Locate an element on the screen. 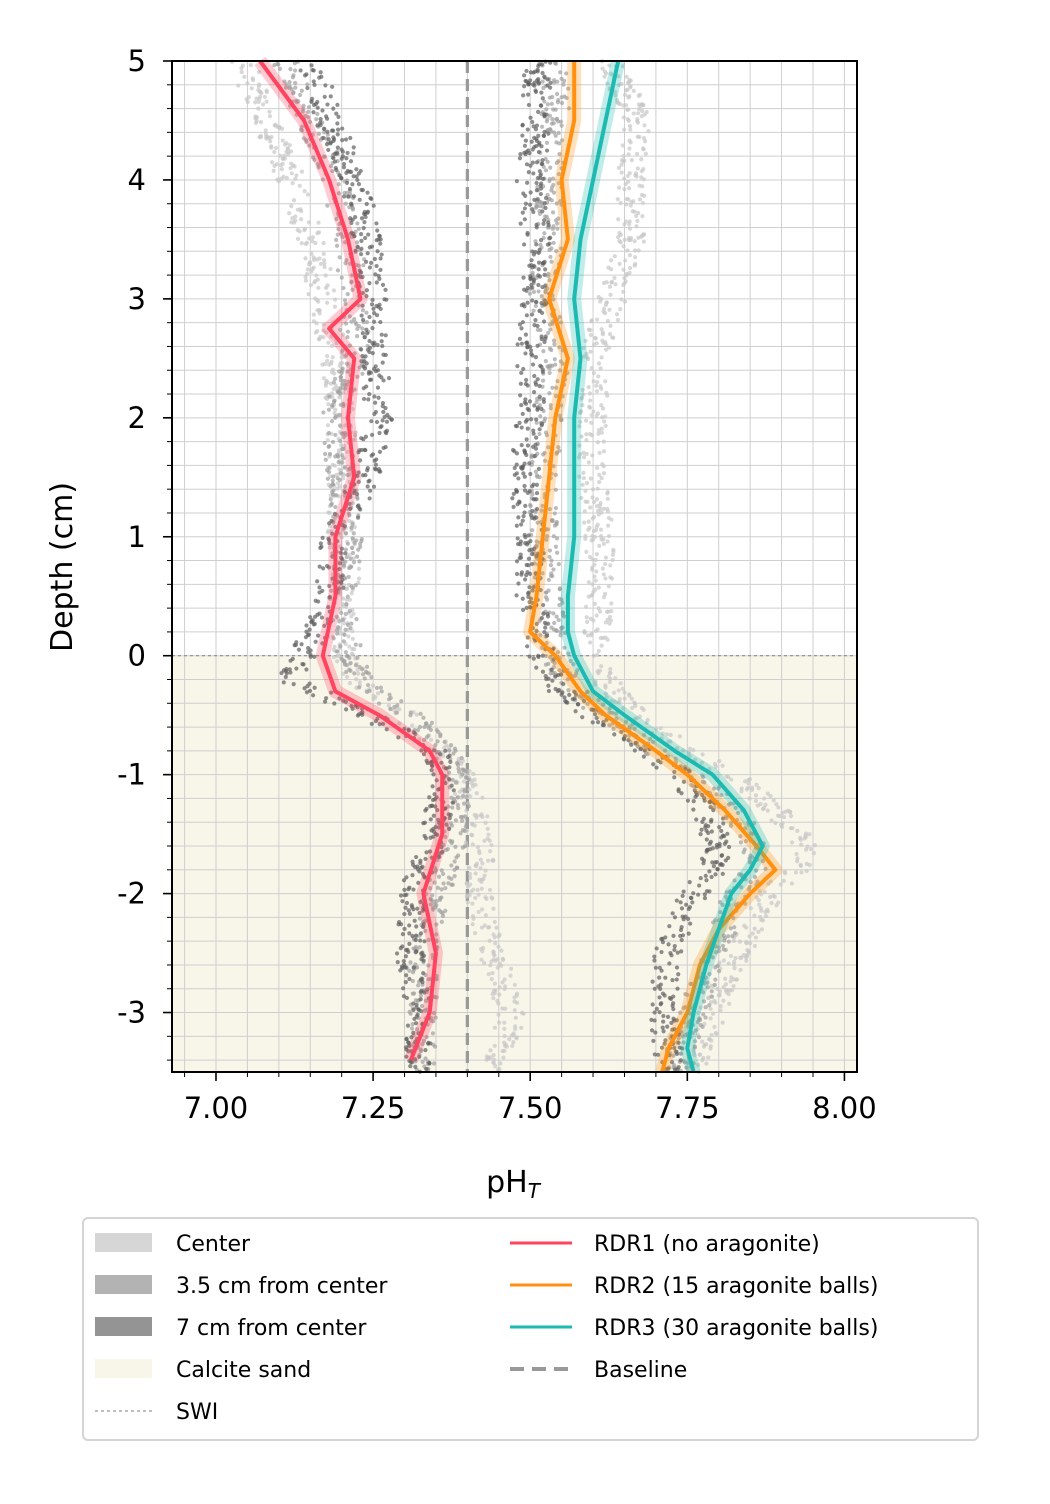 The height and width of the screenshot is (1504, 1050). x-tick-label: 7.25 is located at coordinates (373, 1108).